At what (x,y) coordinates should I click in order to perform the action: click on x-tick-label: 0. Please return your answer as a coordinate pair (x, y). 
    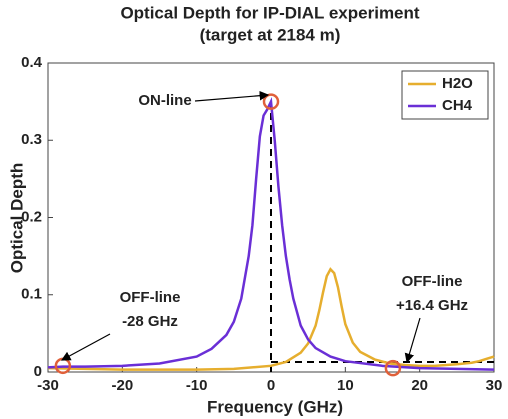
    Looking at the image, I should click on (271, 385).